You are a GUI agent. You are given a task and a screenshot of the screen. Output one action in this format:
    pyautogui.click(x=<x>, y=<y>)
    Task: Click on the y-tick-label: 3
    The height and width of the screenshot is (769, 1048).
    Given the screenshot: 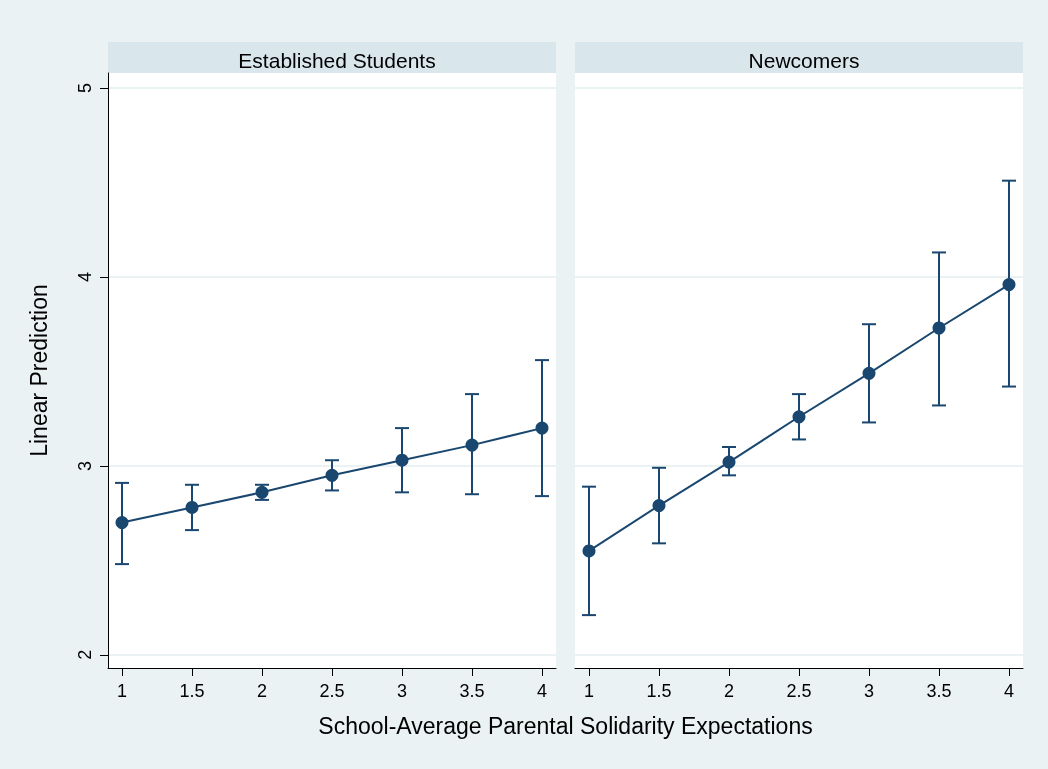 What is the action you would take?
    pyautogui.click(x=85, y=465)
    